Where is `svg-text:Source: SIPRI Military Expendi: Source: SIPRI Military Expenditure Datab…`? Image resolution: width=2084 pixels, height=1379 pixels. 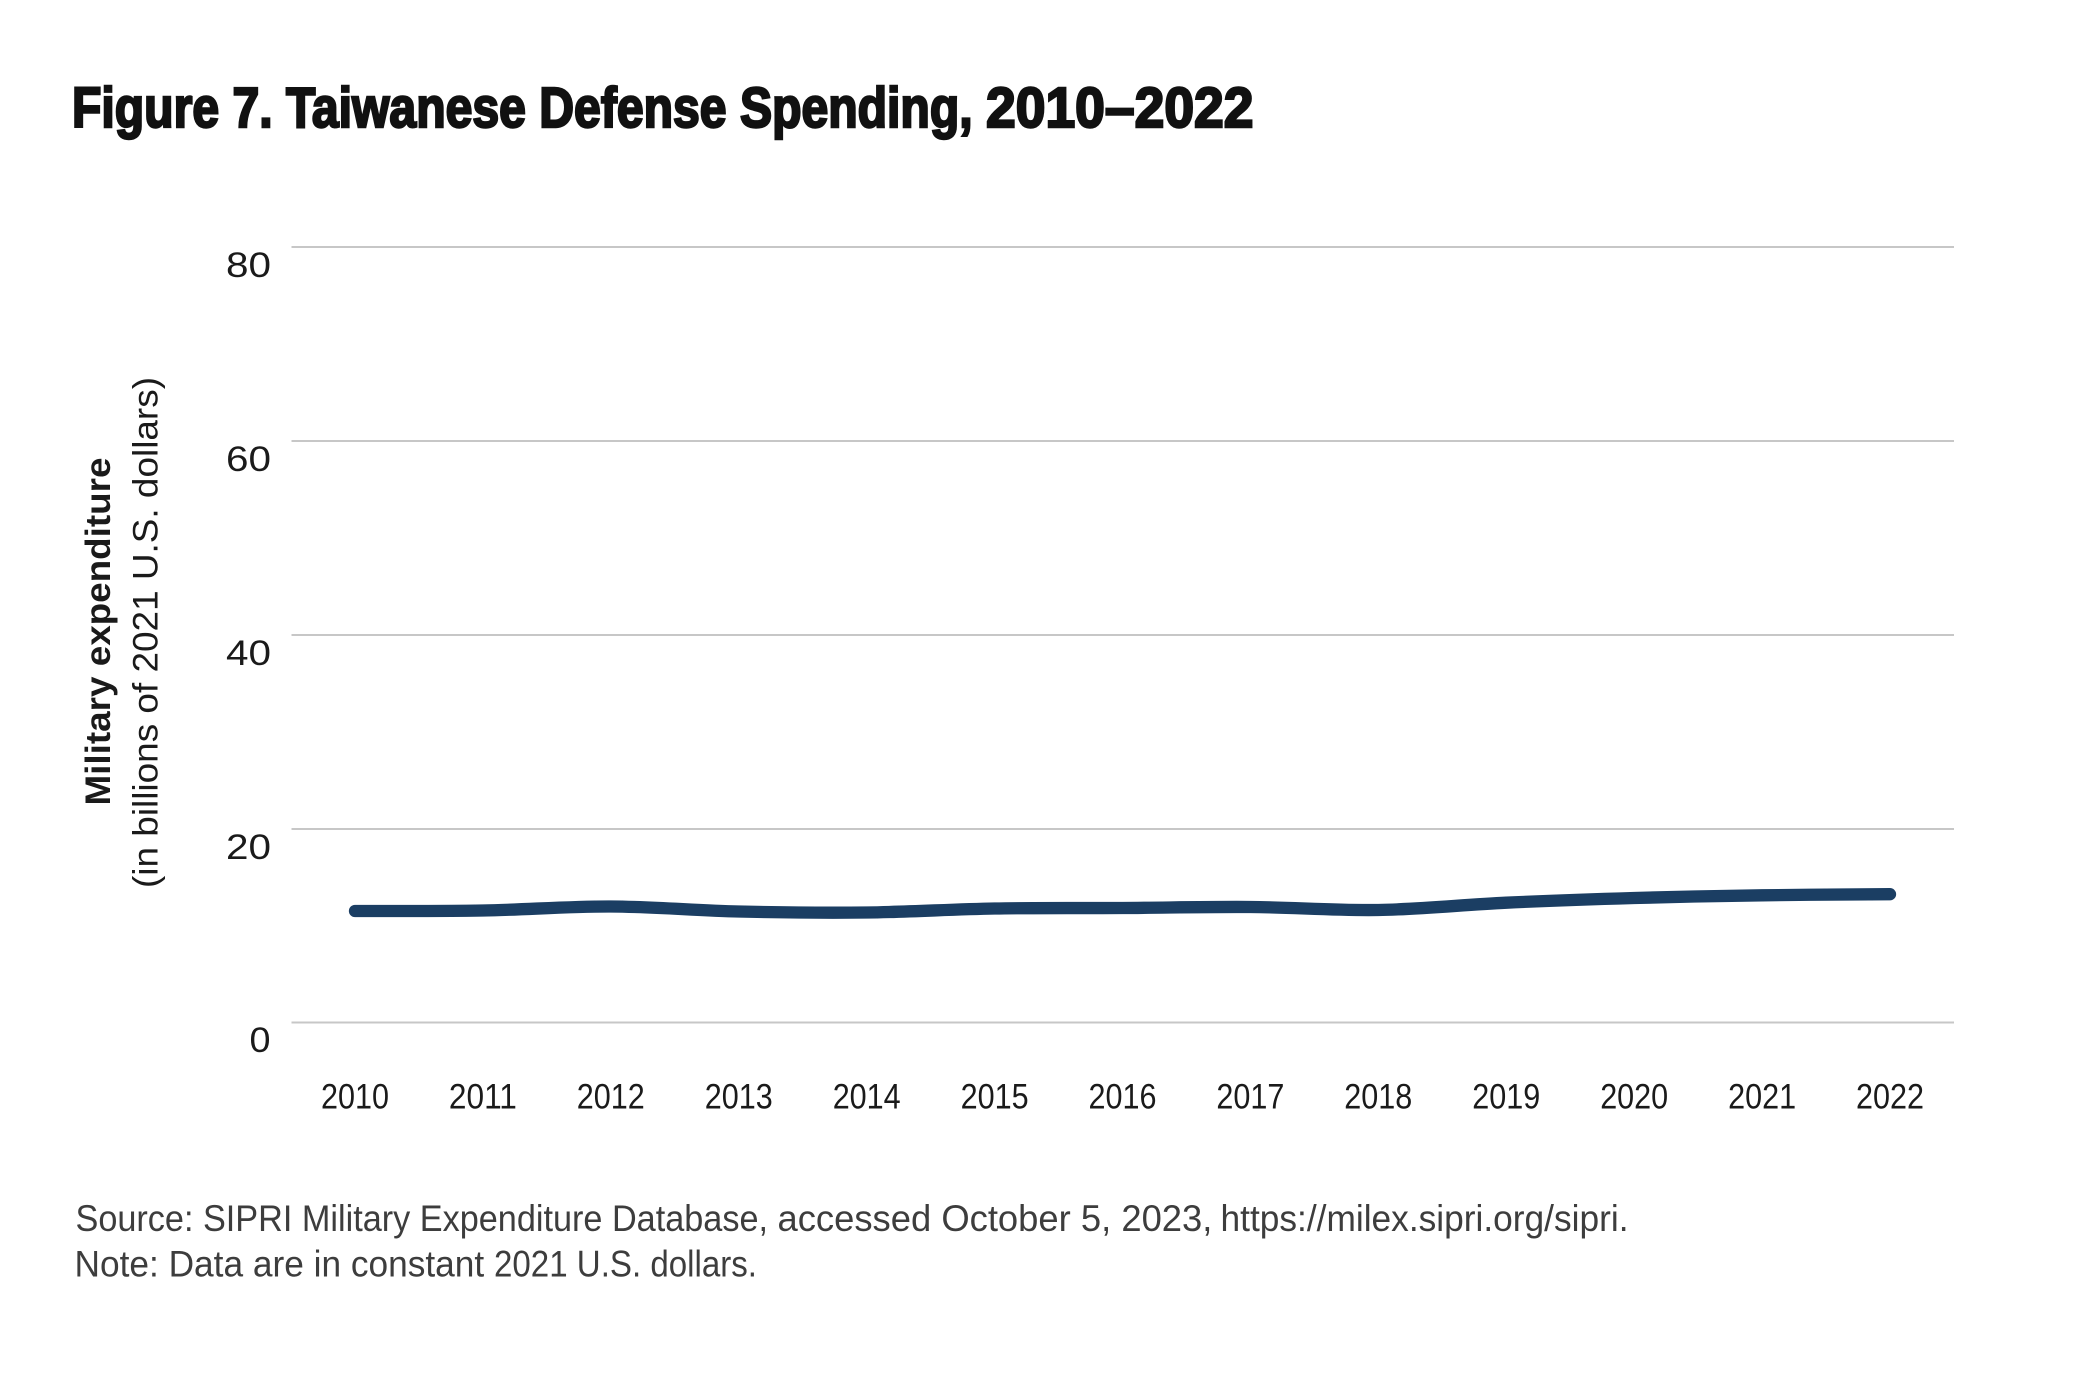
svg-text:Source: SIPRI Military Expendi: Source: SIPRI Military Expenditure Datab… is located at coordinates (427, 1218).